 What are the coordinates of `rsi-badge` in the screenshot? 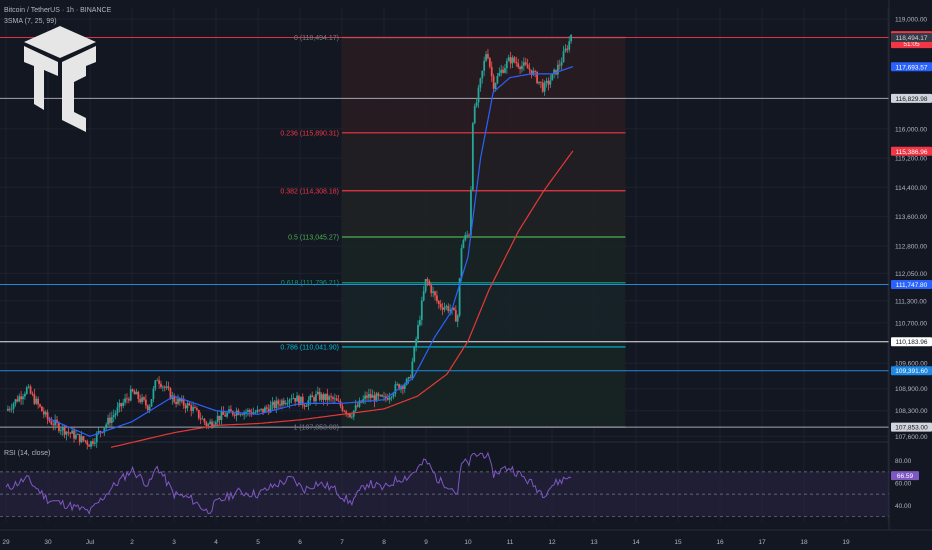 It's located at (905, 476).